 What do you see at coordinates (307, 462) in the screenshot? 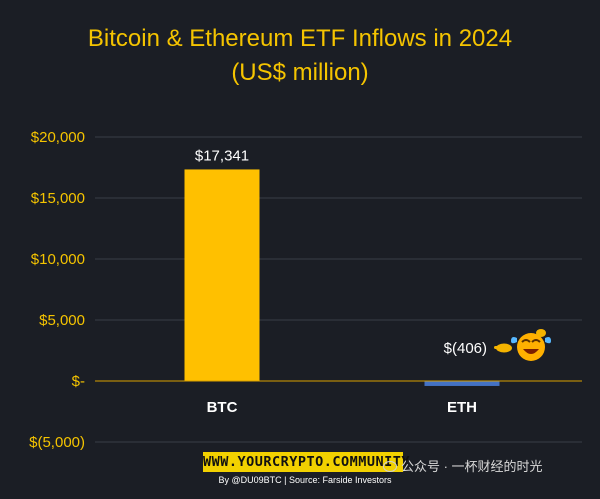
I see `website-banner: WWW.YOURCRYPTO.COMMUNITY` at bounding box center [307, 462].